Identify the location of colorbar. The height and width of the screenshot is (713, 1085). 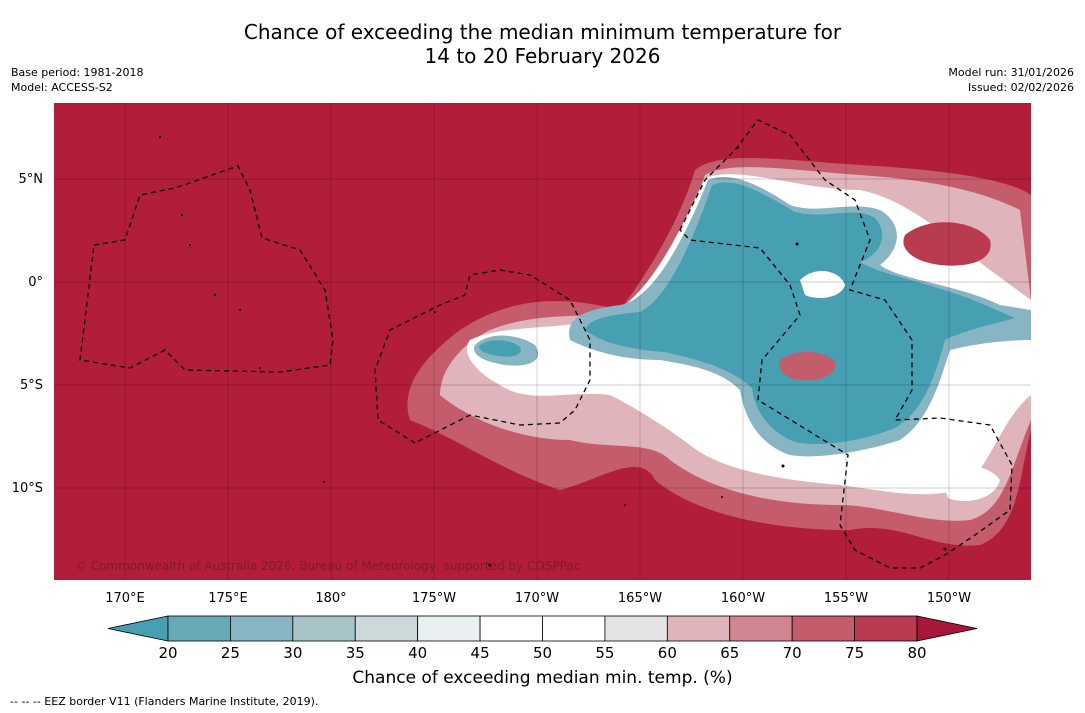
(542, 628).